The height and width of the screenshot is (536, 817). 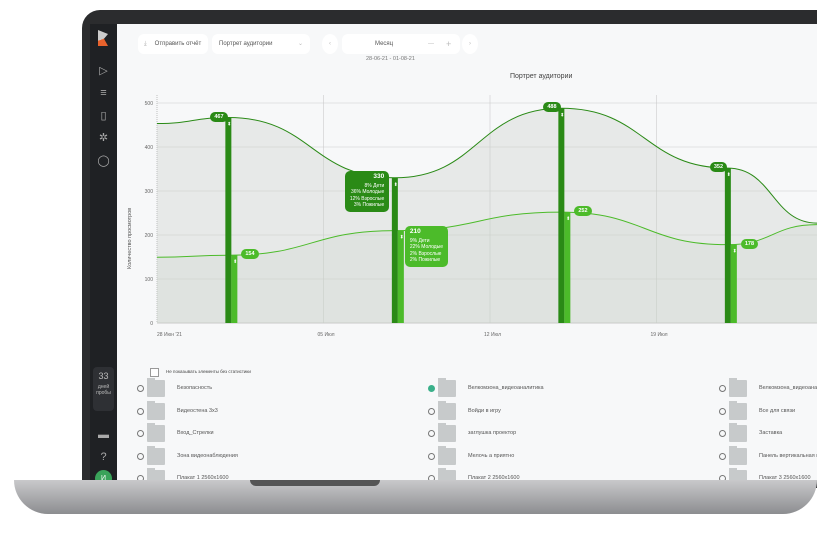 What do you see at coordinates (367, 198) in the screenshot?
I see `tooltip-line: 12% Взрослые` at bounding box center [367, 198].